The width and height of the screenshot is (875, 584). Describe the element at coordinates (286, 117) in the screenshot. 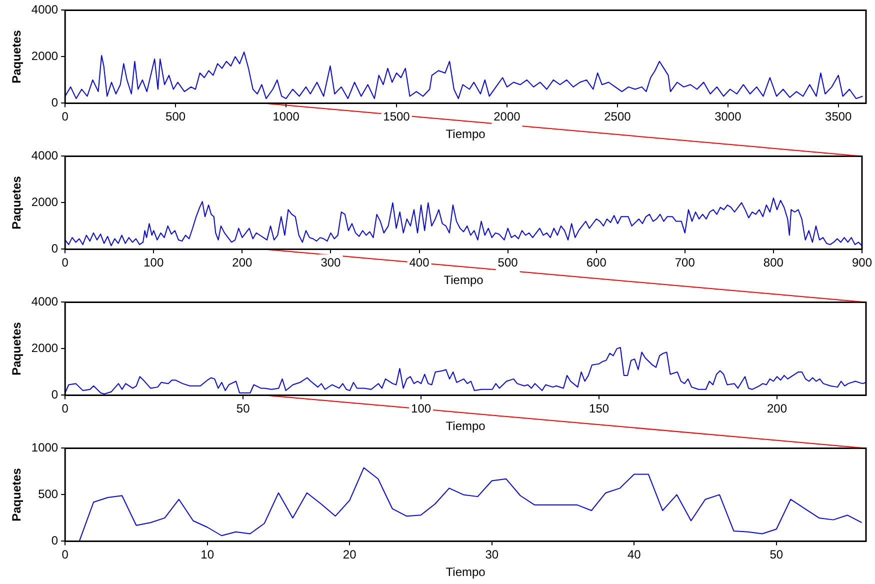

I see `x-tick-label: 1000` at that location.